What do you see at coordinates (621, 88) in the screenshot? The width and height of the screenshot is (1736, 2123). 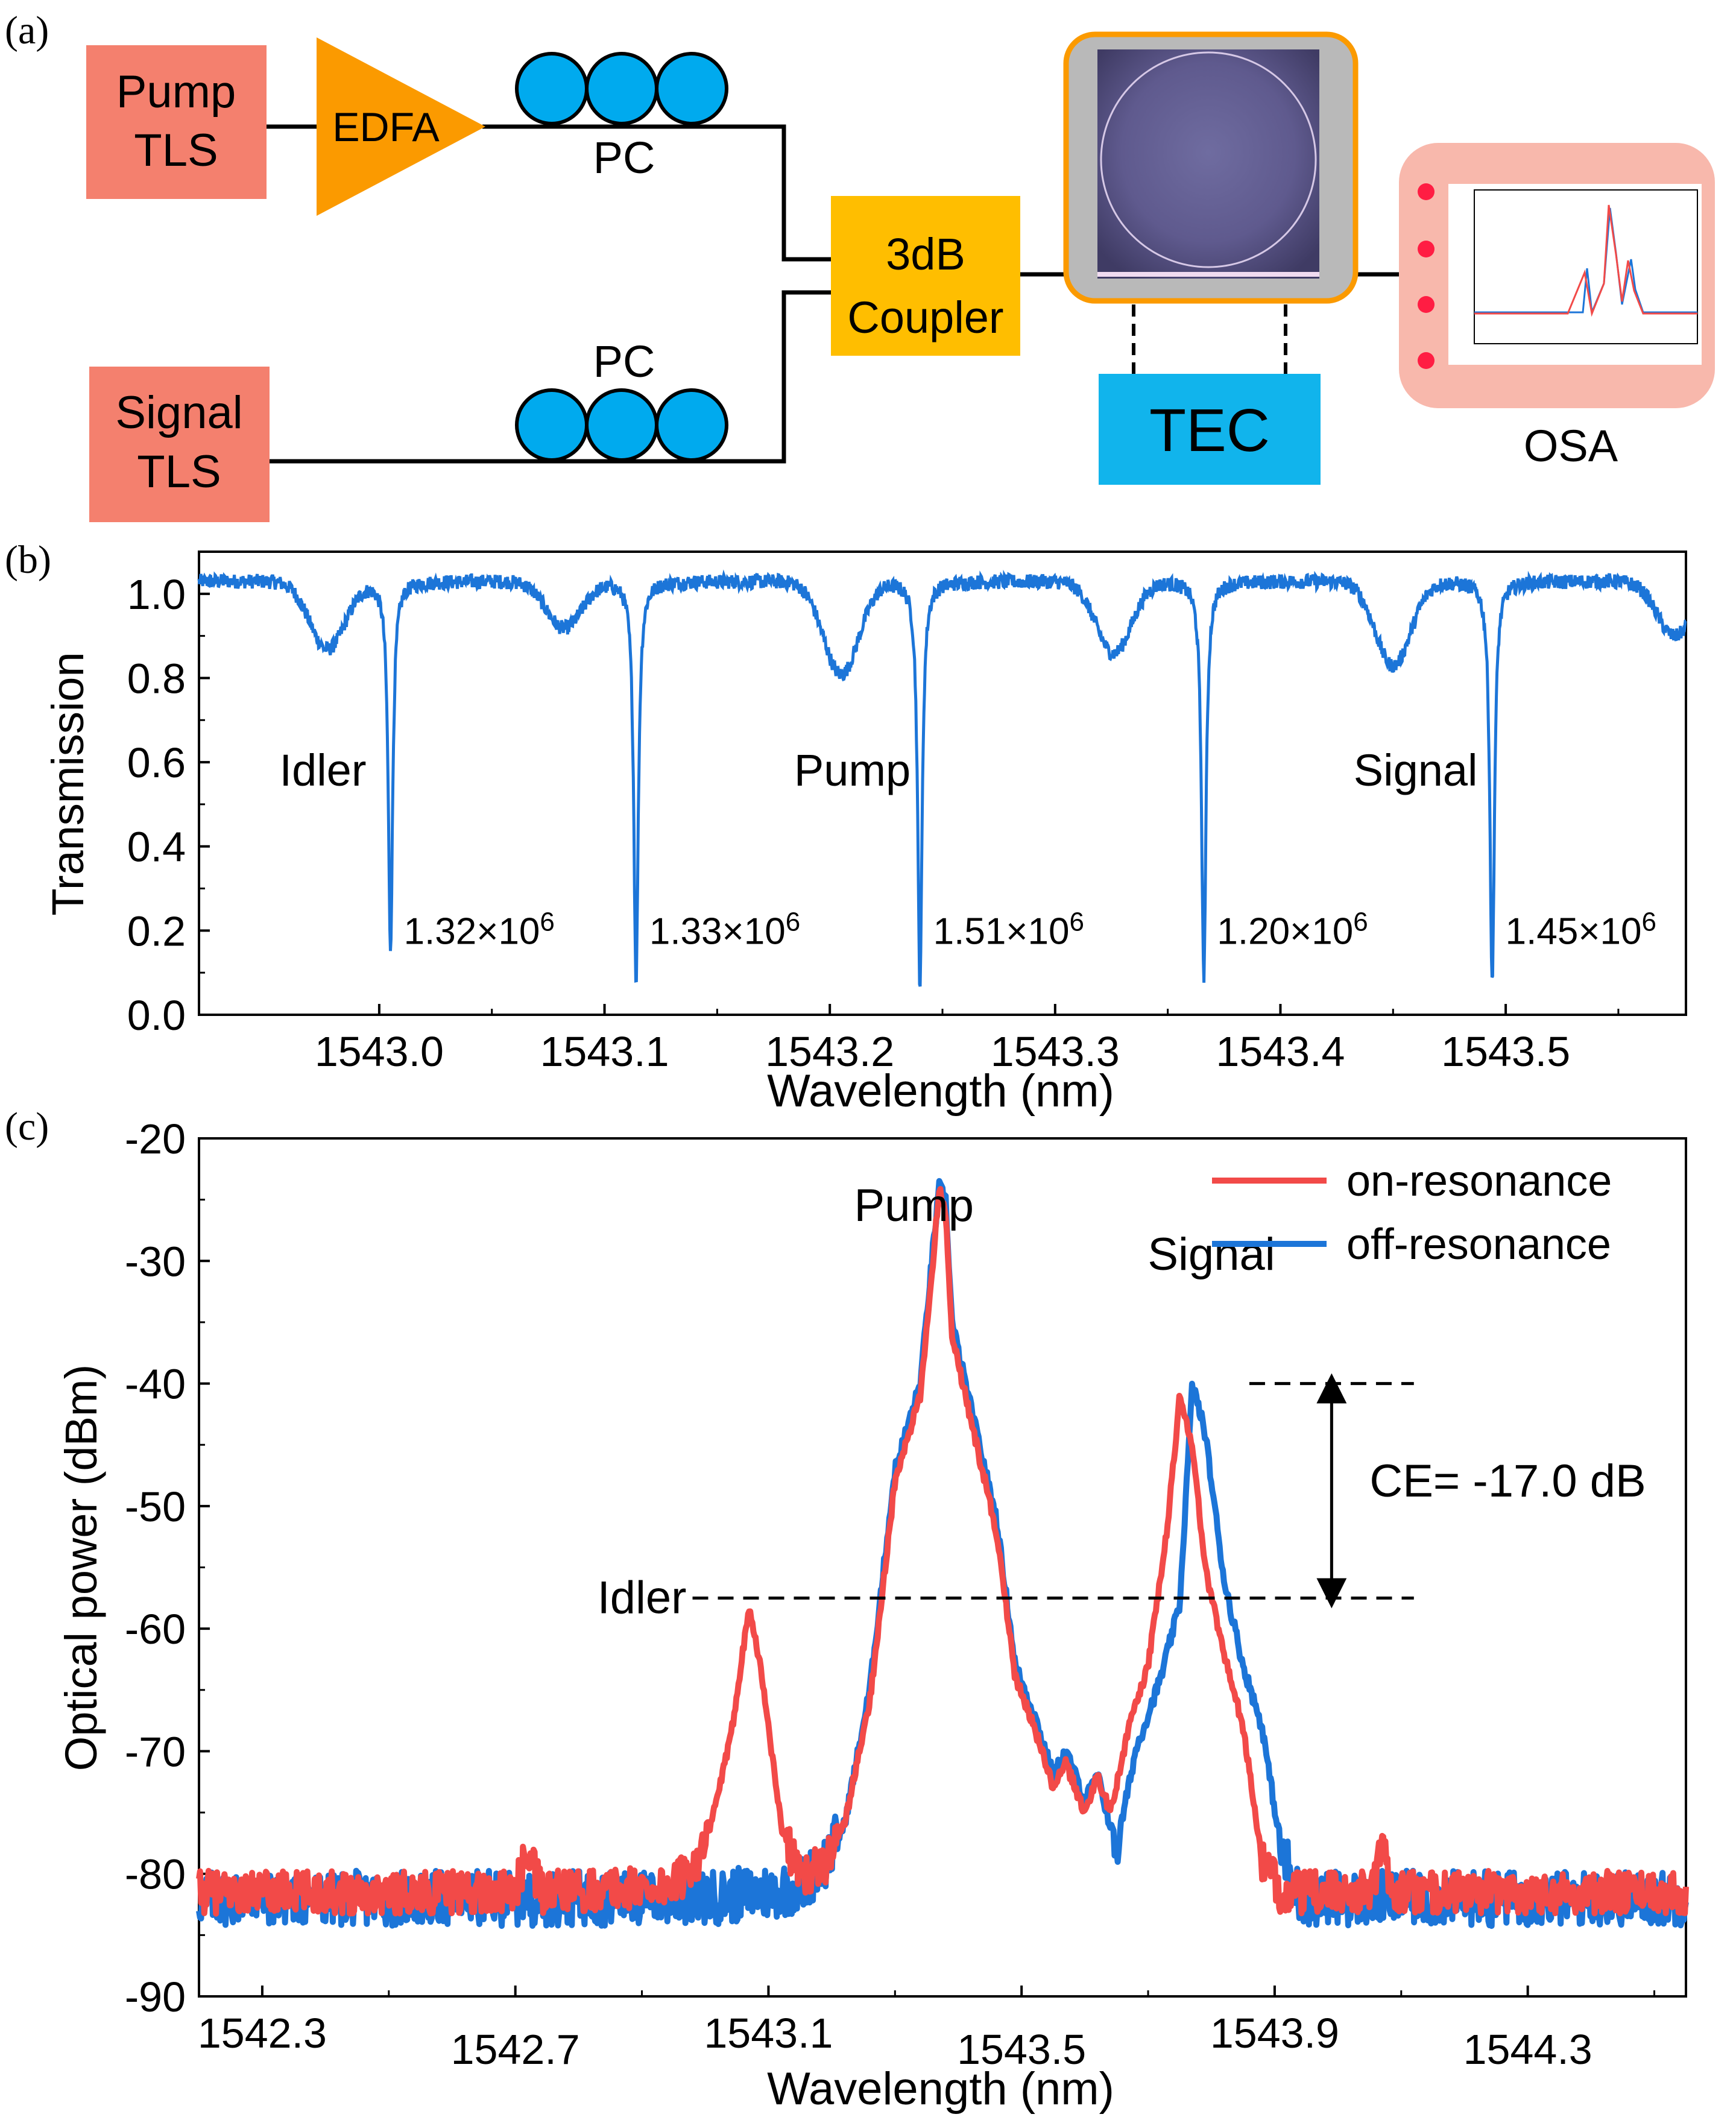 I see `pc-top` at bounding box center [621, 88].